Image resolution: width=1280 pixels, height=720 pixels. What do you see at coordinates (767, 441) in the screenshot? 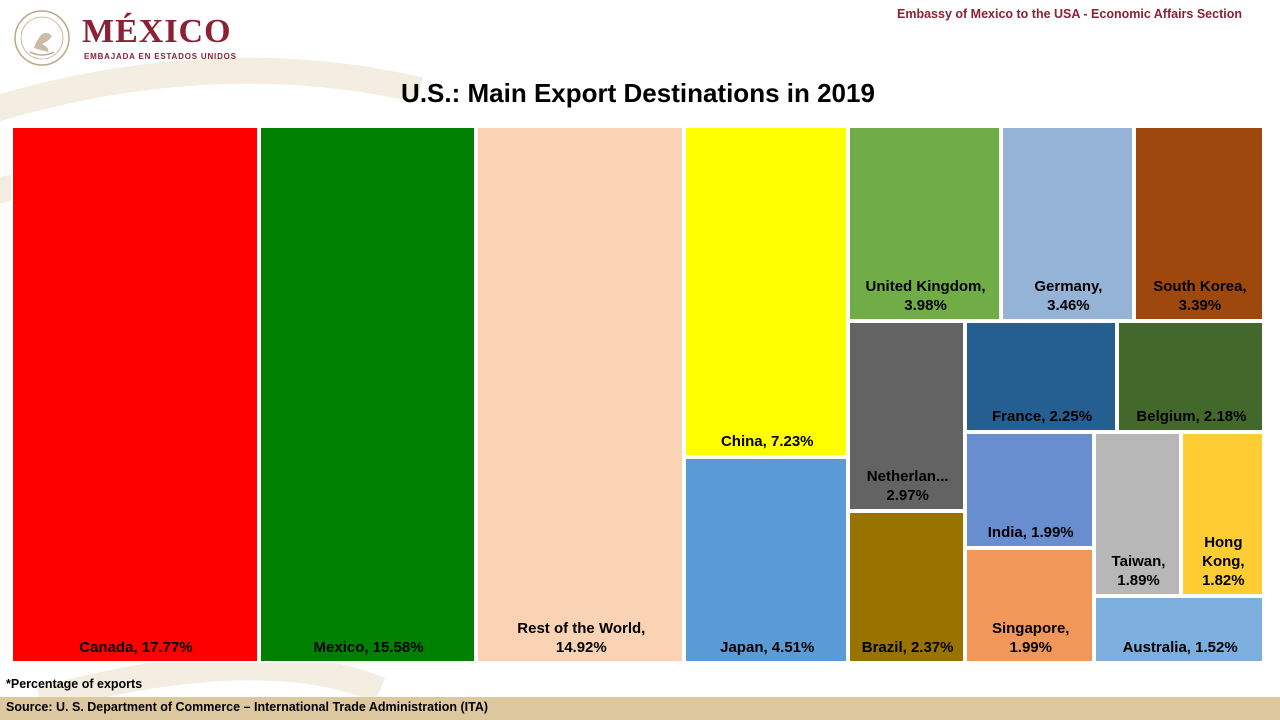
I see `treemap-label: China, 7.23%` at bounding box center [767, 441].